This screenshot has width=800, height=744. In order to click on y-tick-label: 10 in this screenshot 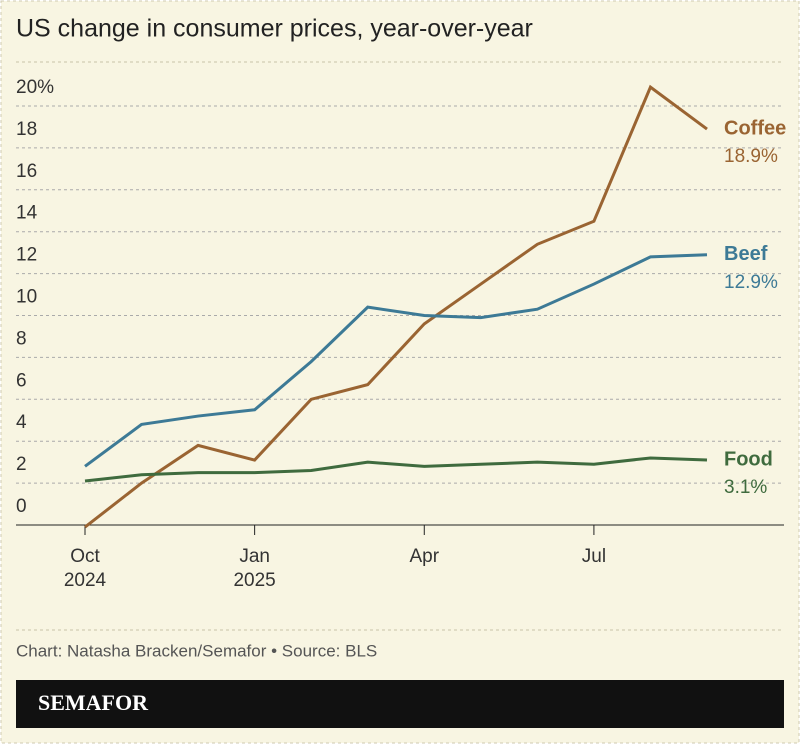, I will do `click(26, 297)`.